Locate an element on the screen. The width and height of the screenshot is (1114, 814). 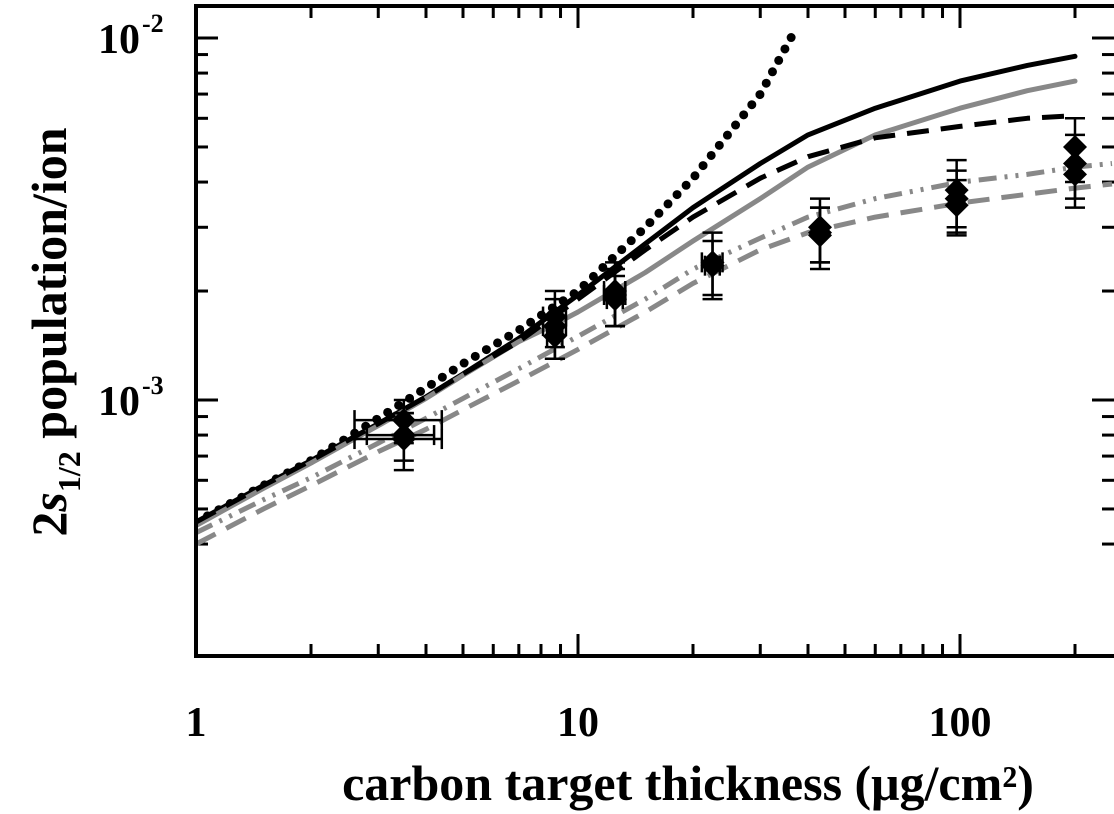
y-axis-label-suffix: population/ion is located at coordinates (49, 289).